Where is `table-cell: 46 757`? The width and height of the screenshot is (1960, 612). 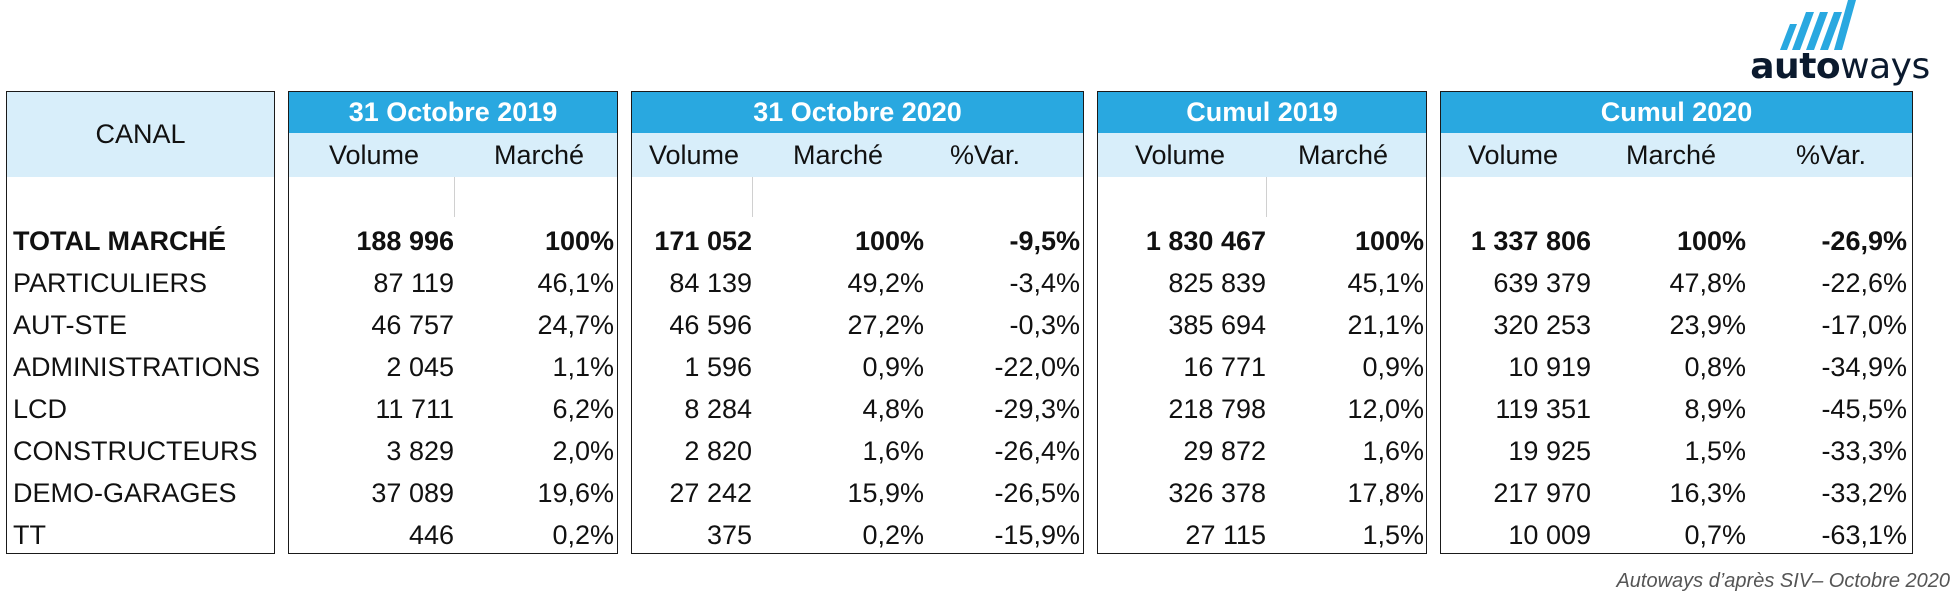
table-cell: 46 757 is located at coordinates (412, 325).